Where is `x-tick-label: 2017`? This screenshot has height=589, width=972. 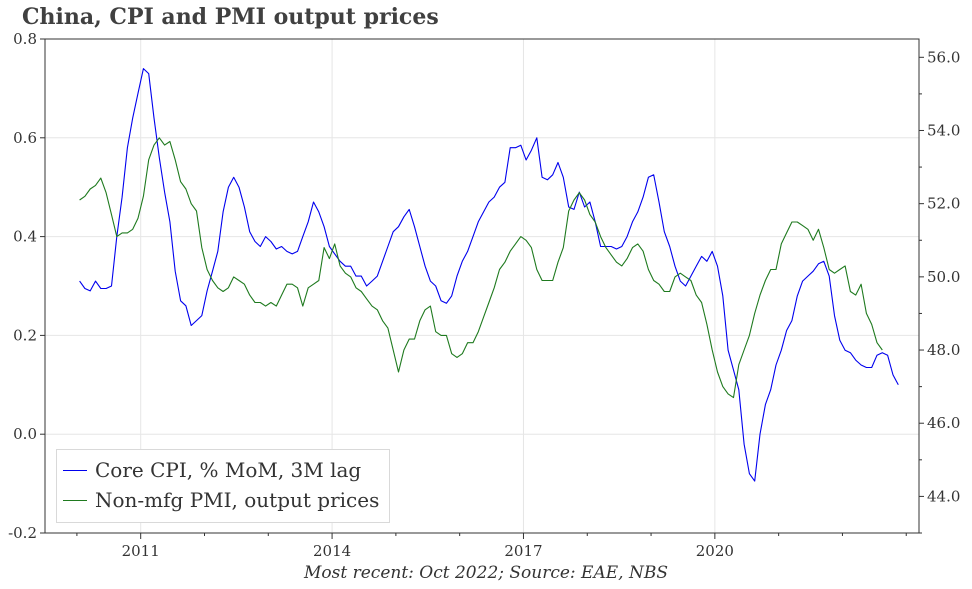
x-tick-label: 2017 is located at coordinates (523, 551).